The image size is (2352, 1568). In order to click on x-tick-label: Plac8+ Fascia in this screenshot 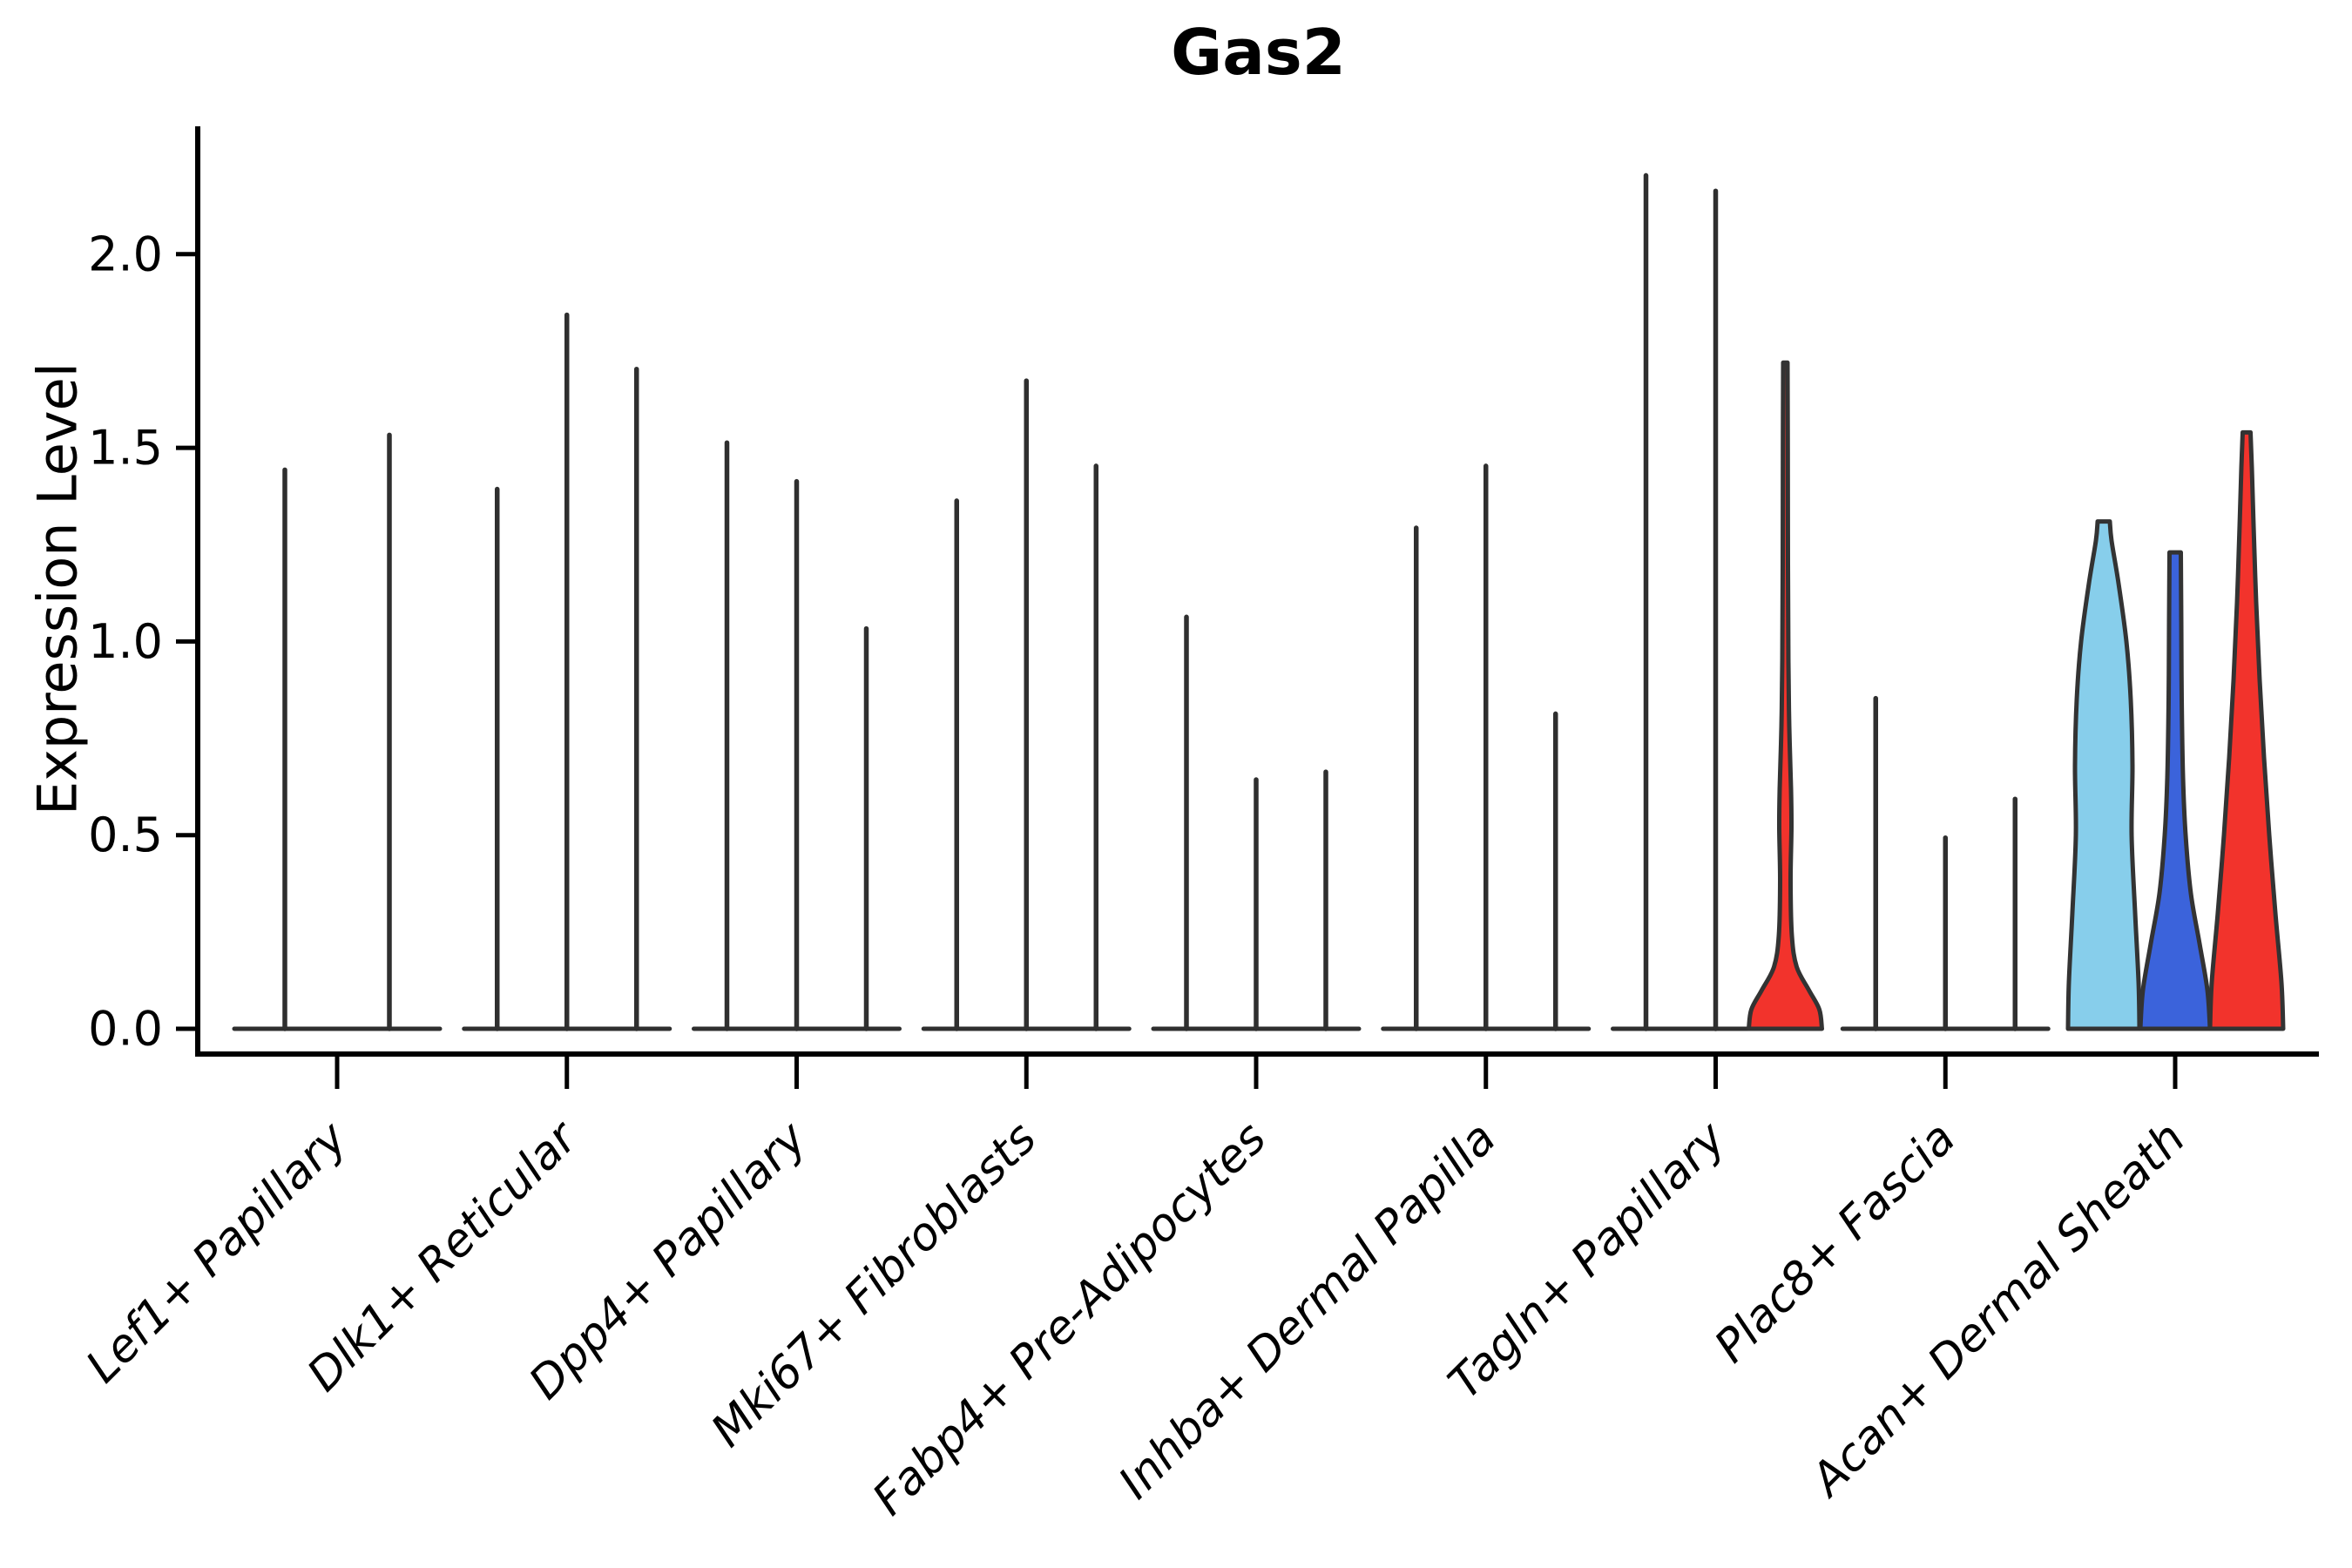, I will do `click(1835, 1242)`.